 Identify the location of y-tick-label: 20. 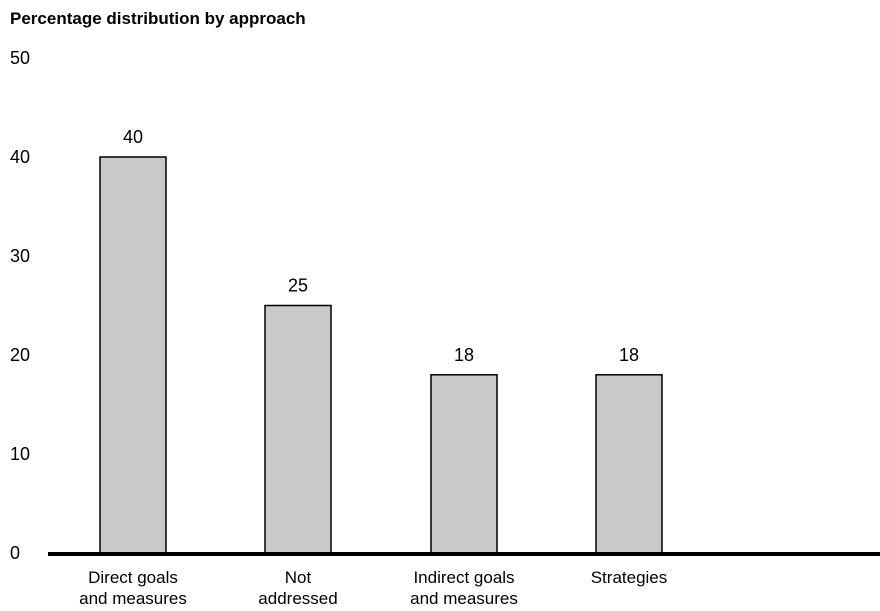
(20, 355).